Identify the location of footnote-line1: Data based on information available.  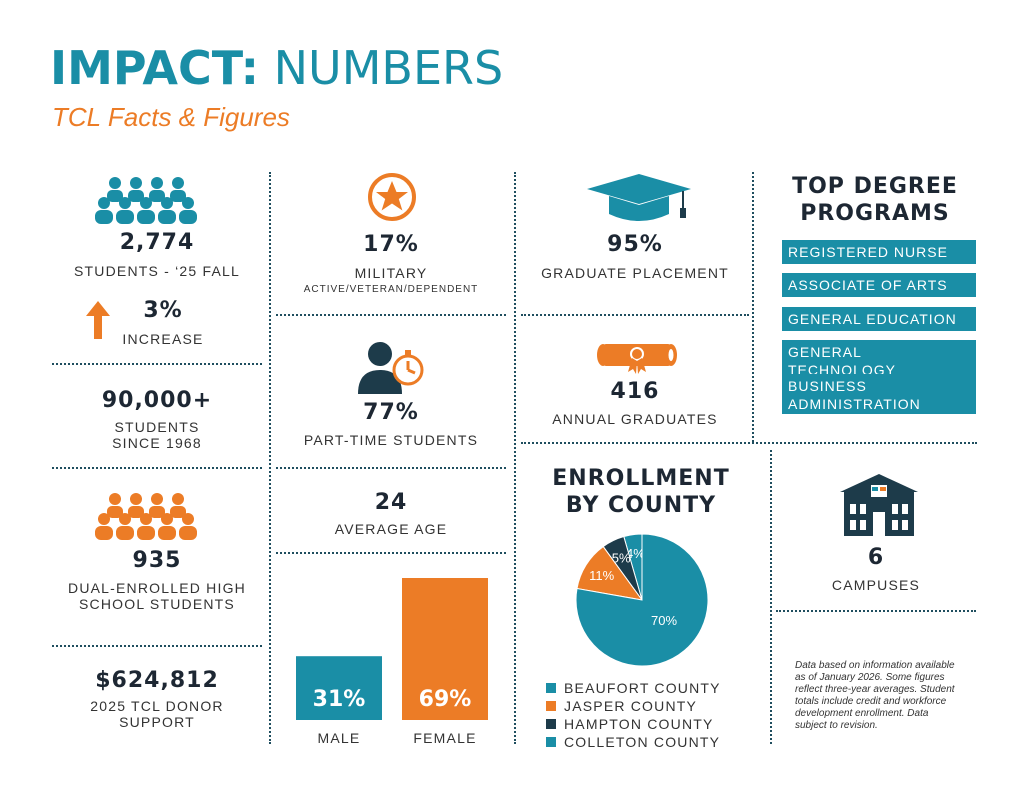
(875, 665).